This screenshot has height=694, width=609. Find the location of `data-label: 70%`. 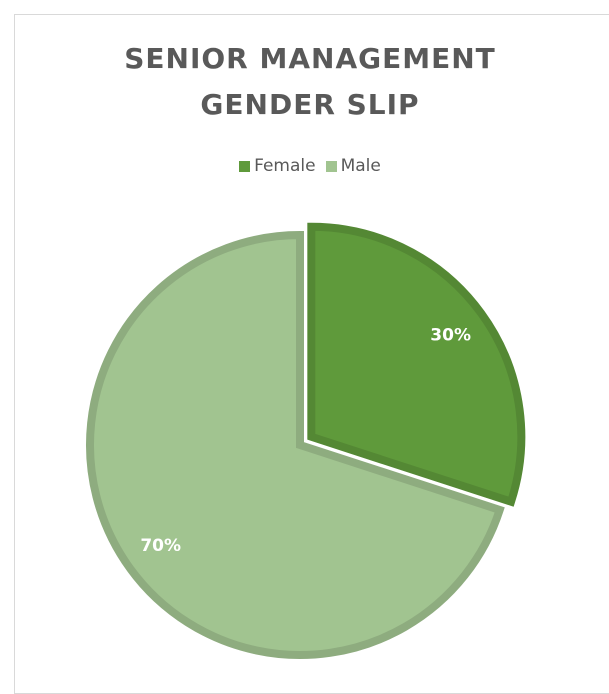

data-label: 70% is located at coordinates (160, 546).